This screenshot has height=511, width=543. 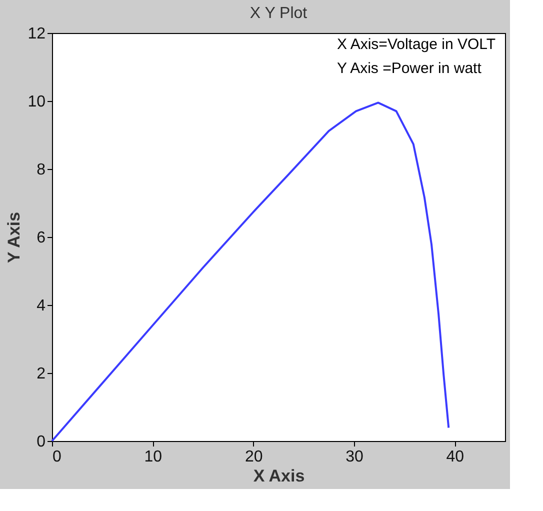 What do you see at coordinates (416, 44) in the screenshot?
I see `annotation: X Axis=Voltage in VOLT` at bounding box center [416, 44].